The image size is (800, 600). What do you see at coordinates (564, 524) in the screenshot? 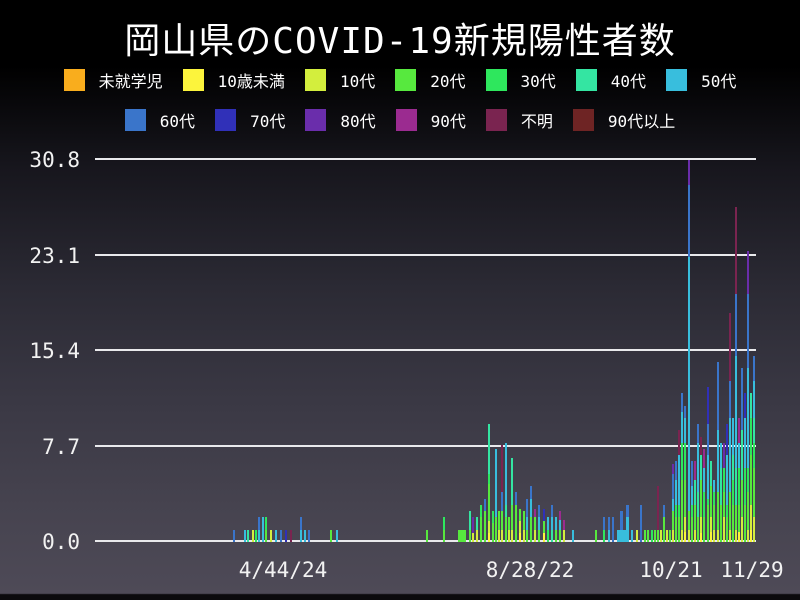
I see `bar-segment-90代` at bounding box center [564, 524].